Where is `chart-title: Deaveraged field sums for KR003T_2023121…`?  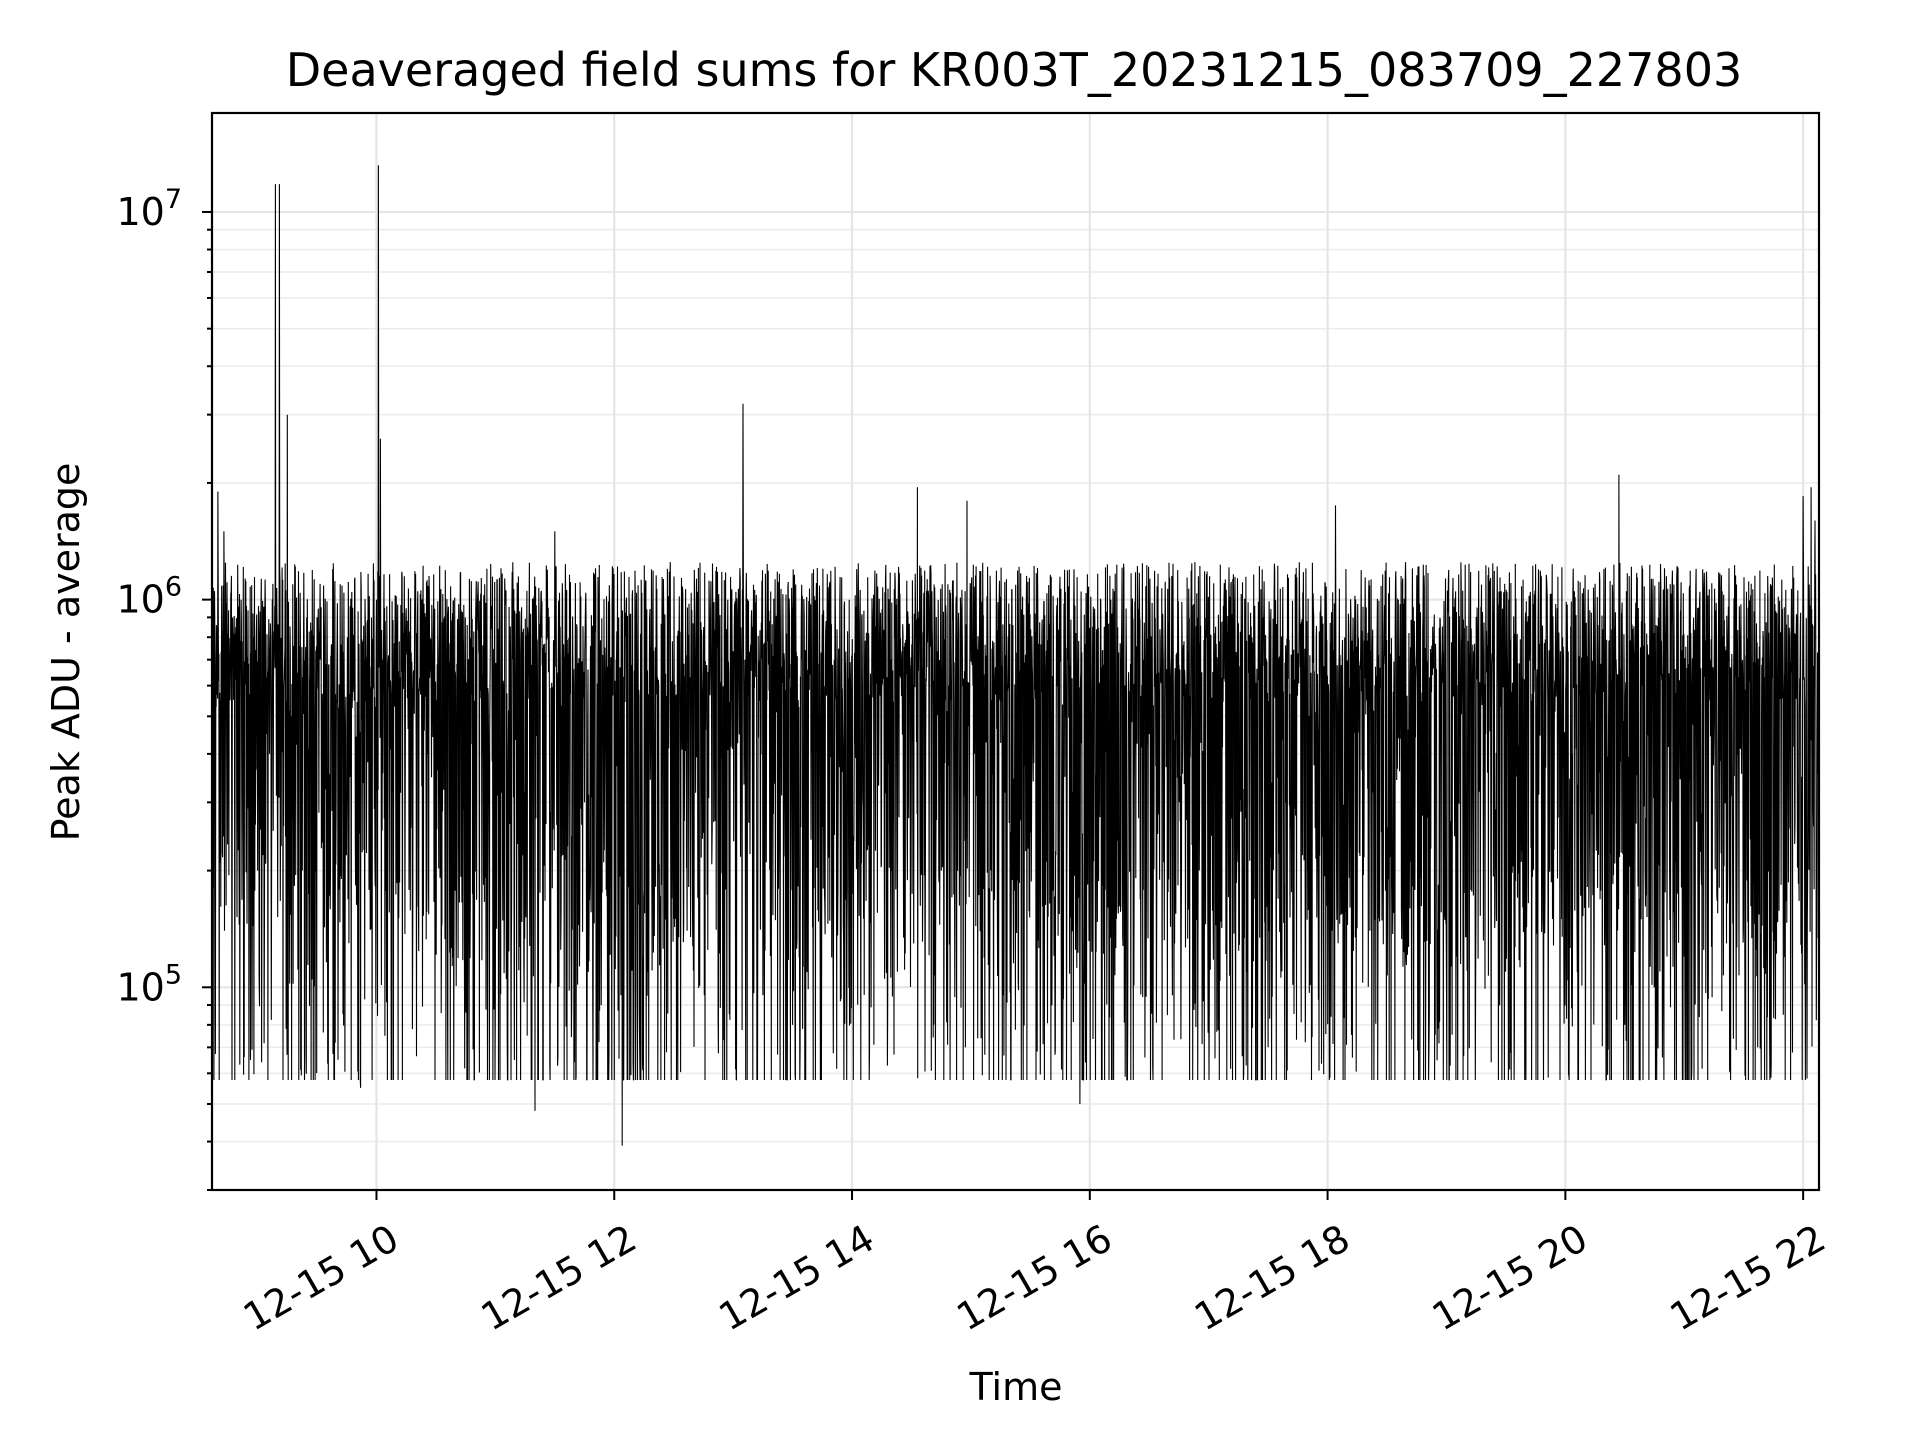
chart-title: Deaveraged field sums for KR003T_2023121… is located at coordinates (1014, 70).